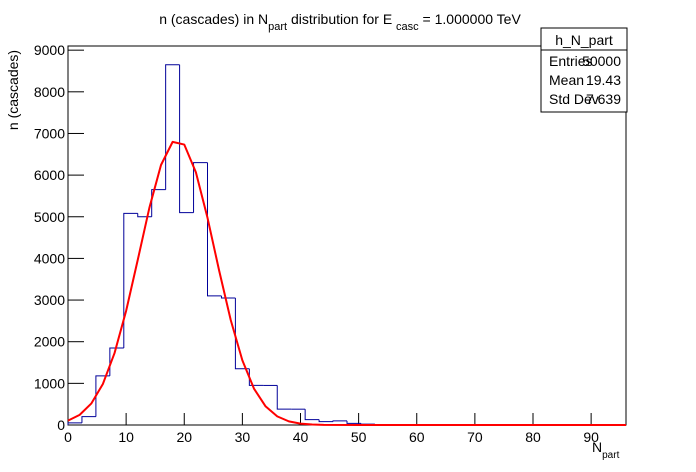 The width and height of the screenshot is (696, 472). I want to click on y-tick-label: 9000, so click(49, 50).